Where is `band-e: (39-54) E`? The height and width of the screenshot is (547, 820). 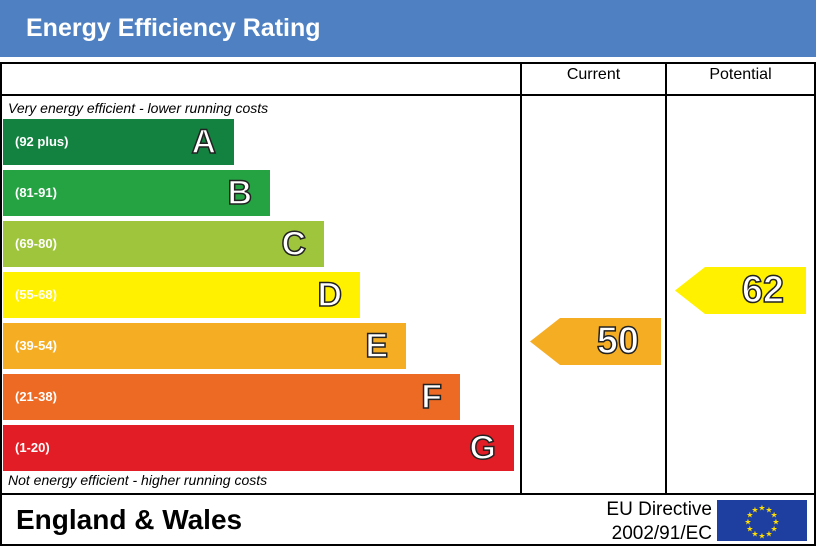
band-e: (39-54) E is located at coordinates (204, 346).